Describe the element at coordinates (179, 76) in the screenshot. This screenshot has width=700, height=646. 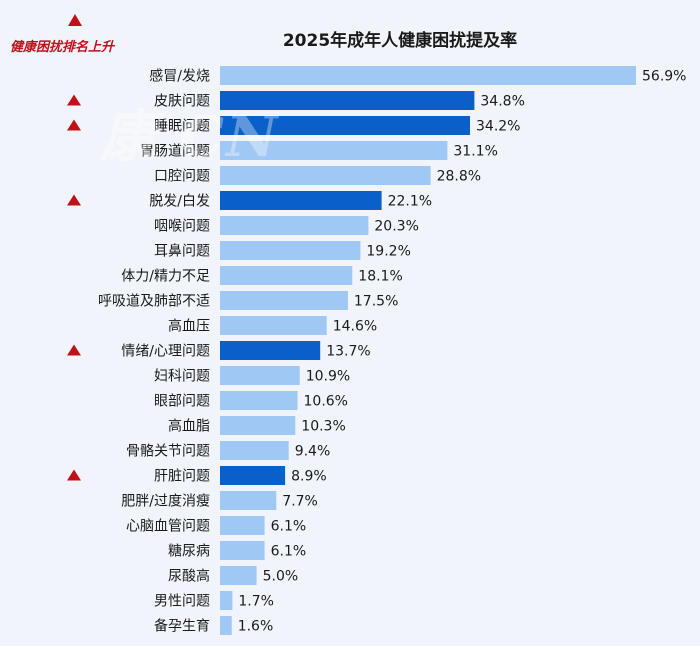
I see `category-label-0: 感冒/发烧` at that location.